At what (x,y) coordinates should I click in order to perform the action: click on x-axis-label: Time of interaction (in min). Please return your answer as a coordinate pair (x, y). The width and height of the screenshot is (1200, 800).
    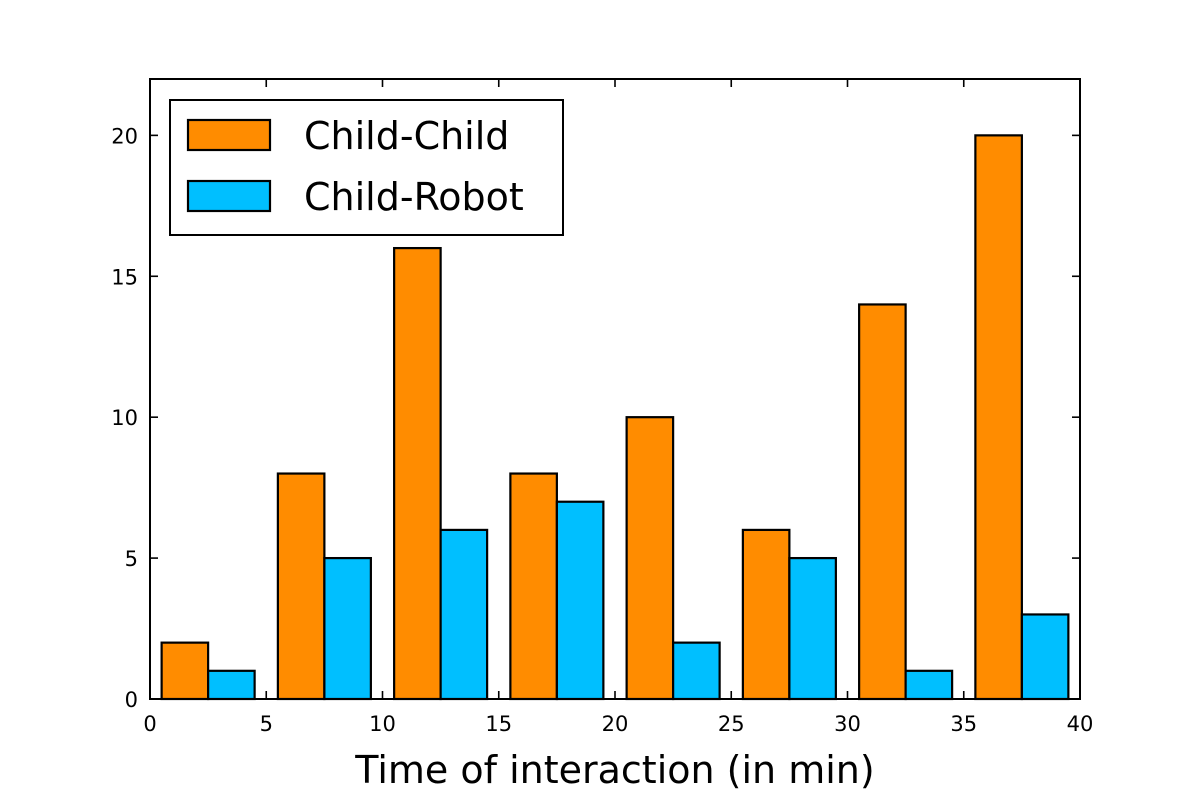
    Looking at the image, I should click on (614, 770).